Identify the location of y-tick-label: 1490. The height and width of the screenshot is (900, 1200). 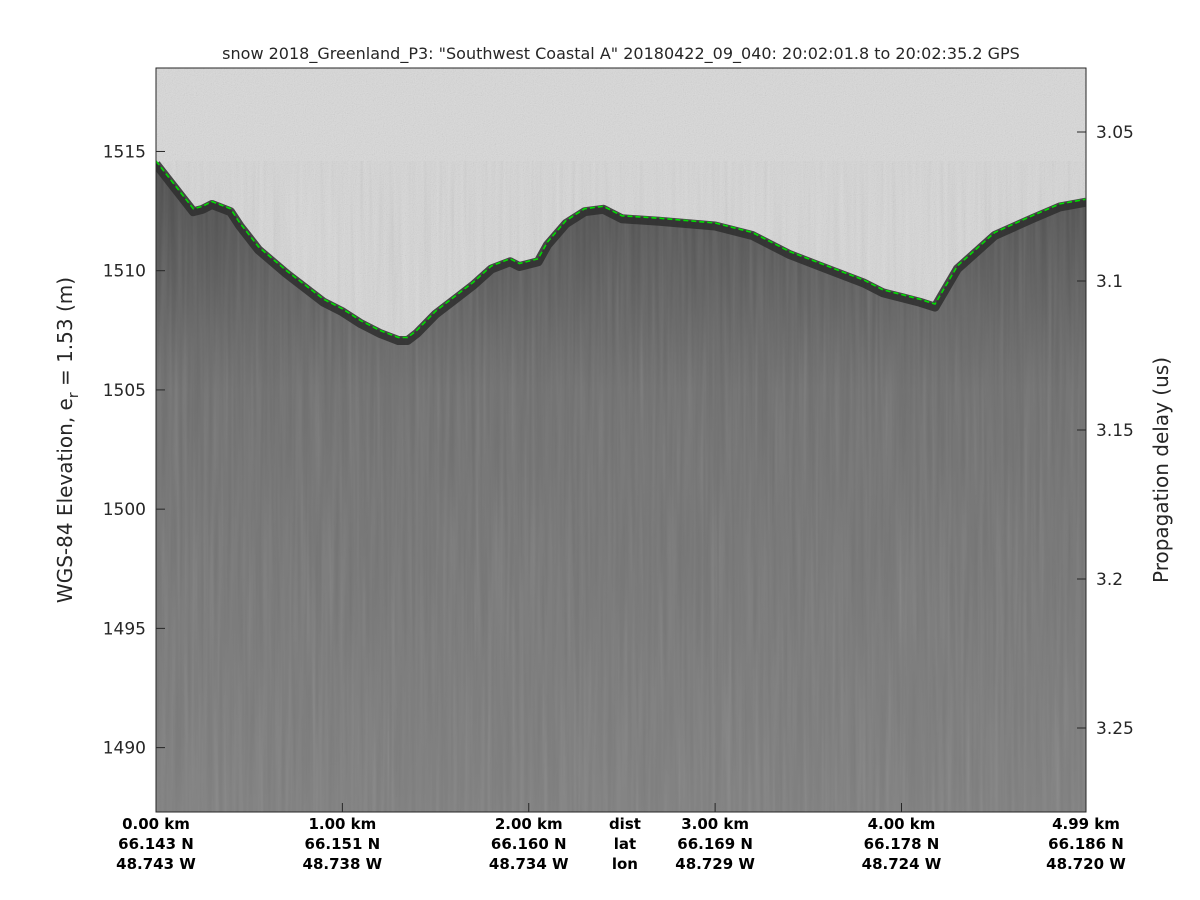
(124, 749).